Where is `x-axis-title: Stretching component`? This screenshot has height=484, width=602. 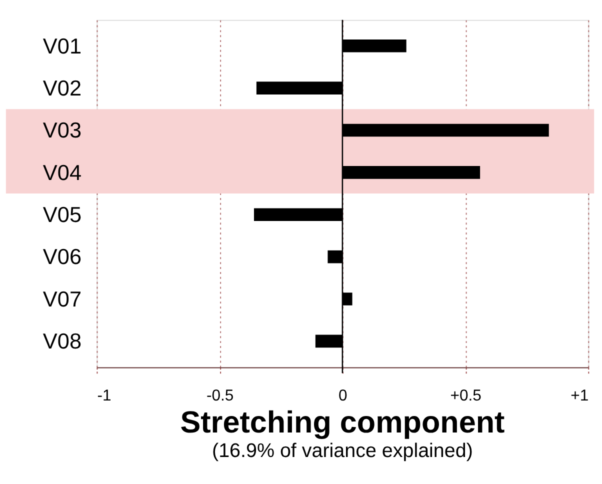
x-axis-title: Stretching component is located at coordinates (342, 422).